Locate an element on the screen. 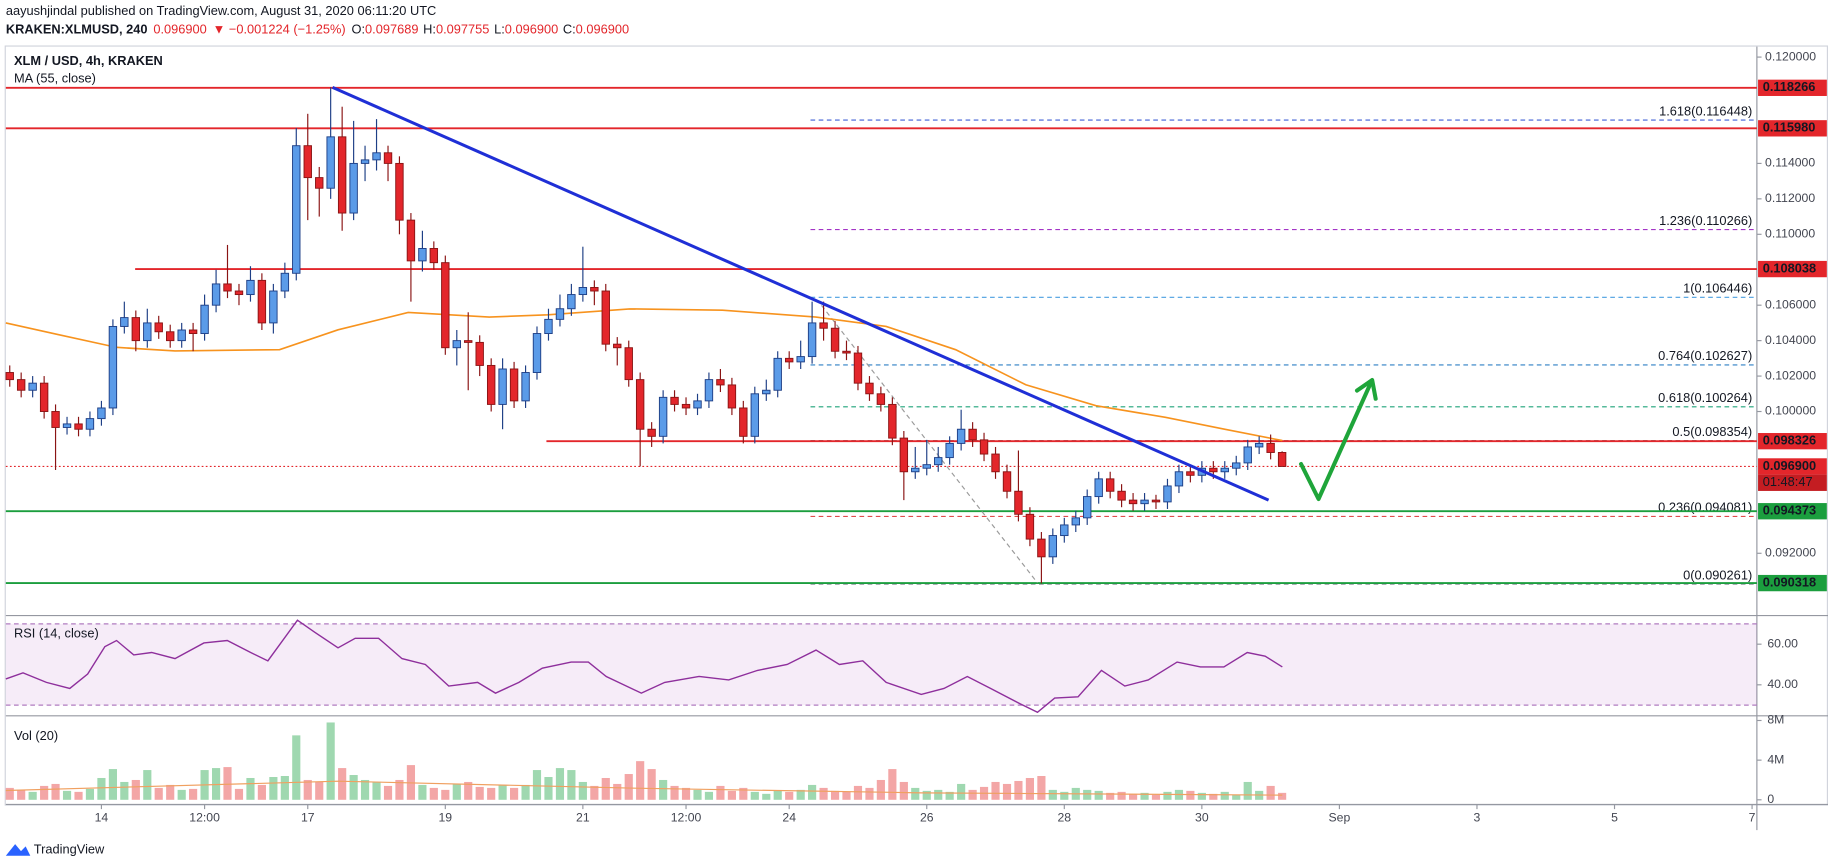 This screenshot has width=1828, height=868. logo-icon is located at coordinates (18, 850).